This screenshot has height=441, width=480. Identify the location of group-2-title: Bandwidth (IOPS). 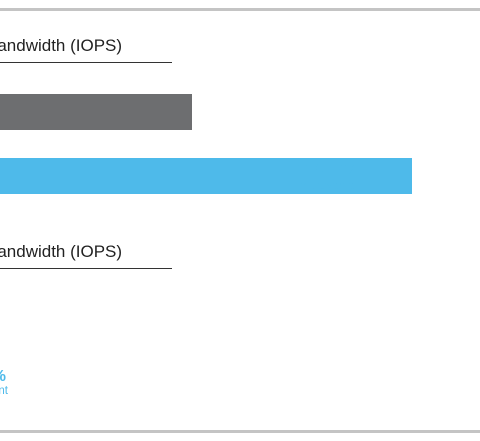
(86, 255).